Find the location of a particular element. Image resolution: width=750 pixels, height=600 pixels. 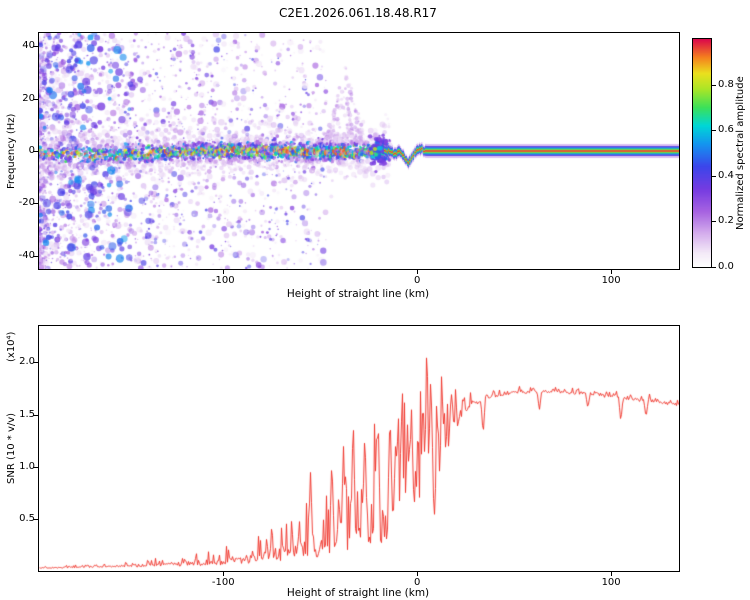

snr-x-tick-label: 100 is located at coordinates (611, 582).